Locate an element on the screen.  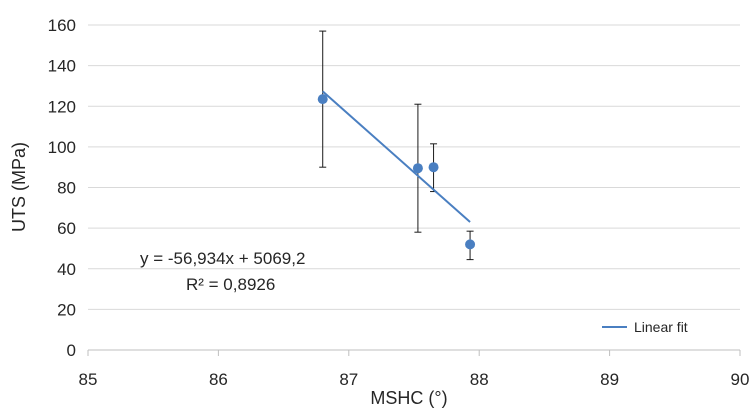
x-tick-label: 88 is located at coordinates (479, 379).